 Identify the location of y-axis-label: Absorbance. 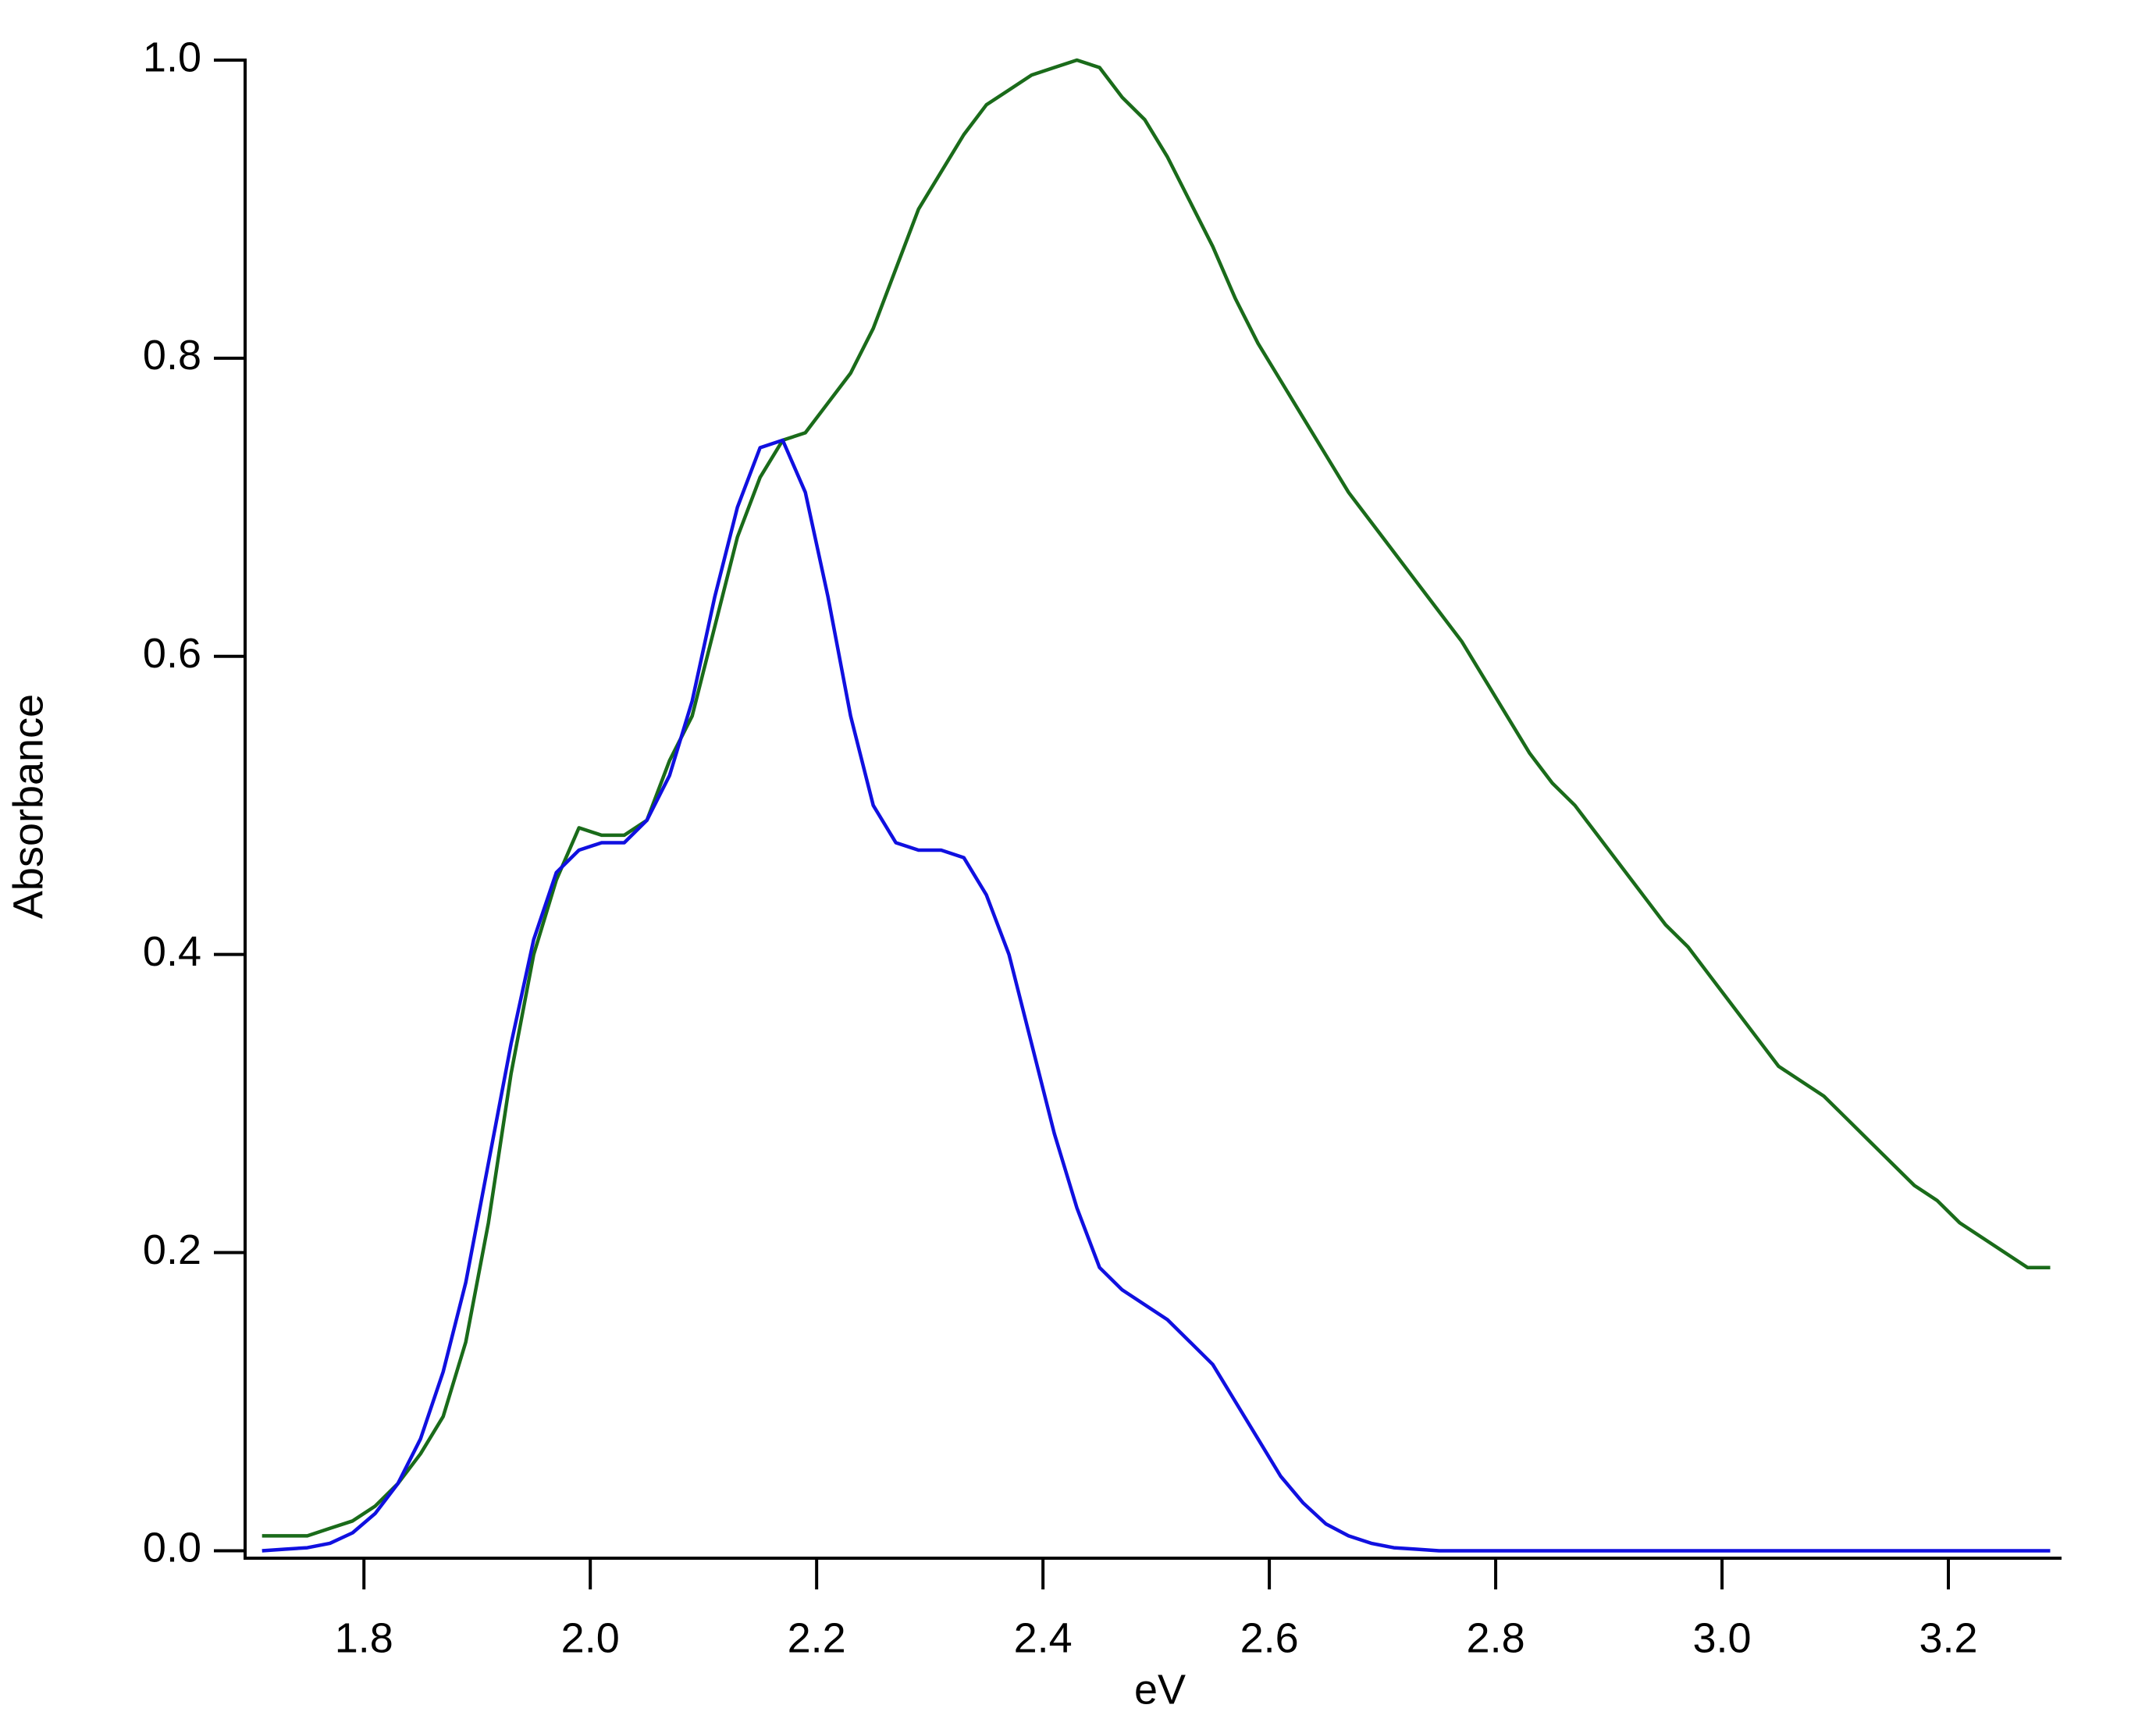
(28, 807).